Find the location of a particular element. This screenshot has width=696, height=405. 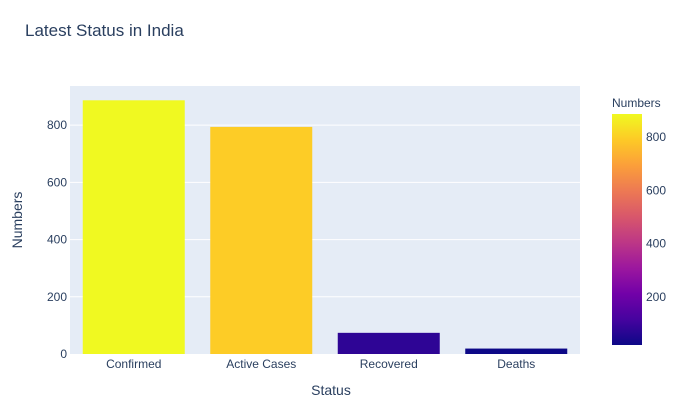

bar-recovered is located at coordinates (388, 343).